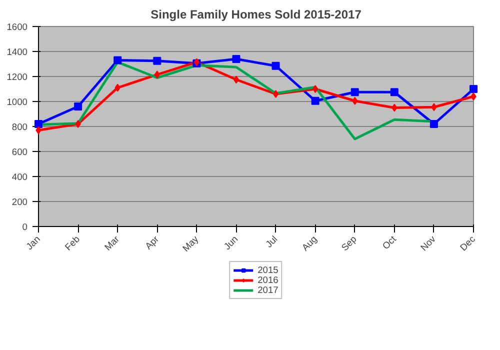 This screenshot has width=500, height=350. What do you see at coordinates (268, 270) in the screenshot?
I see `legend-label: 2015` at bounding box center [268, 270].